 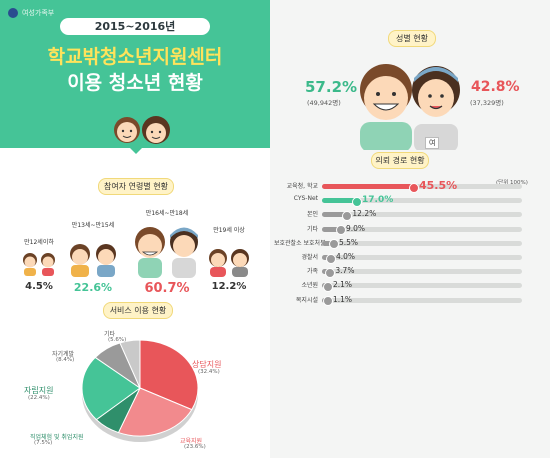 I want to click on years-badge: 2015~2016년, so click(x=135, y=26).